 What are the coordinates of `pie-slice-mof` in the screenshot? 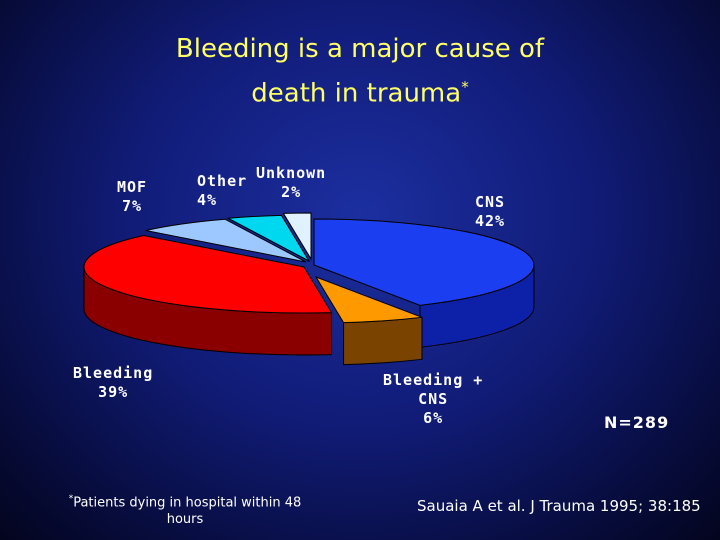 It's located at (226, 240).